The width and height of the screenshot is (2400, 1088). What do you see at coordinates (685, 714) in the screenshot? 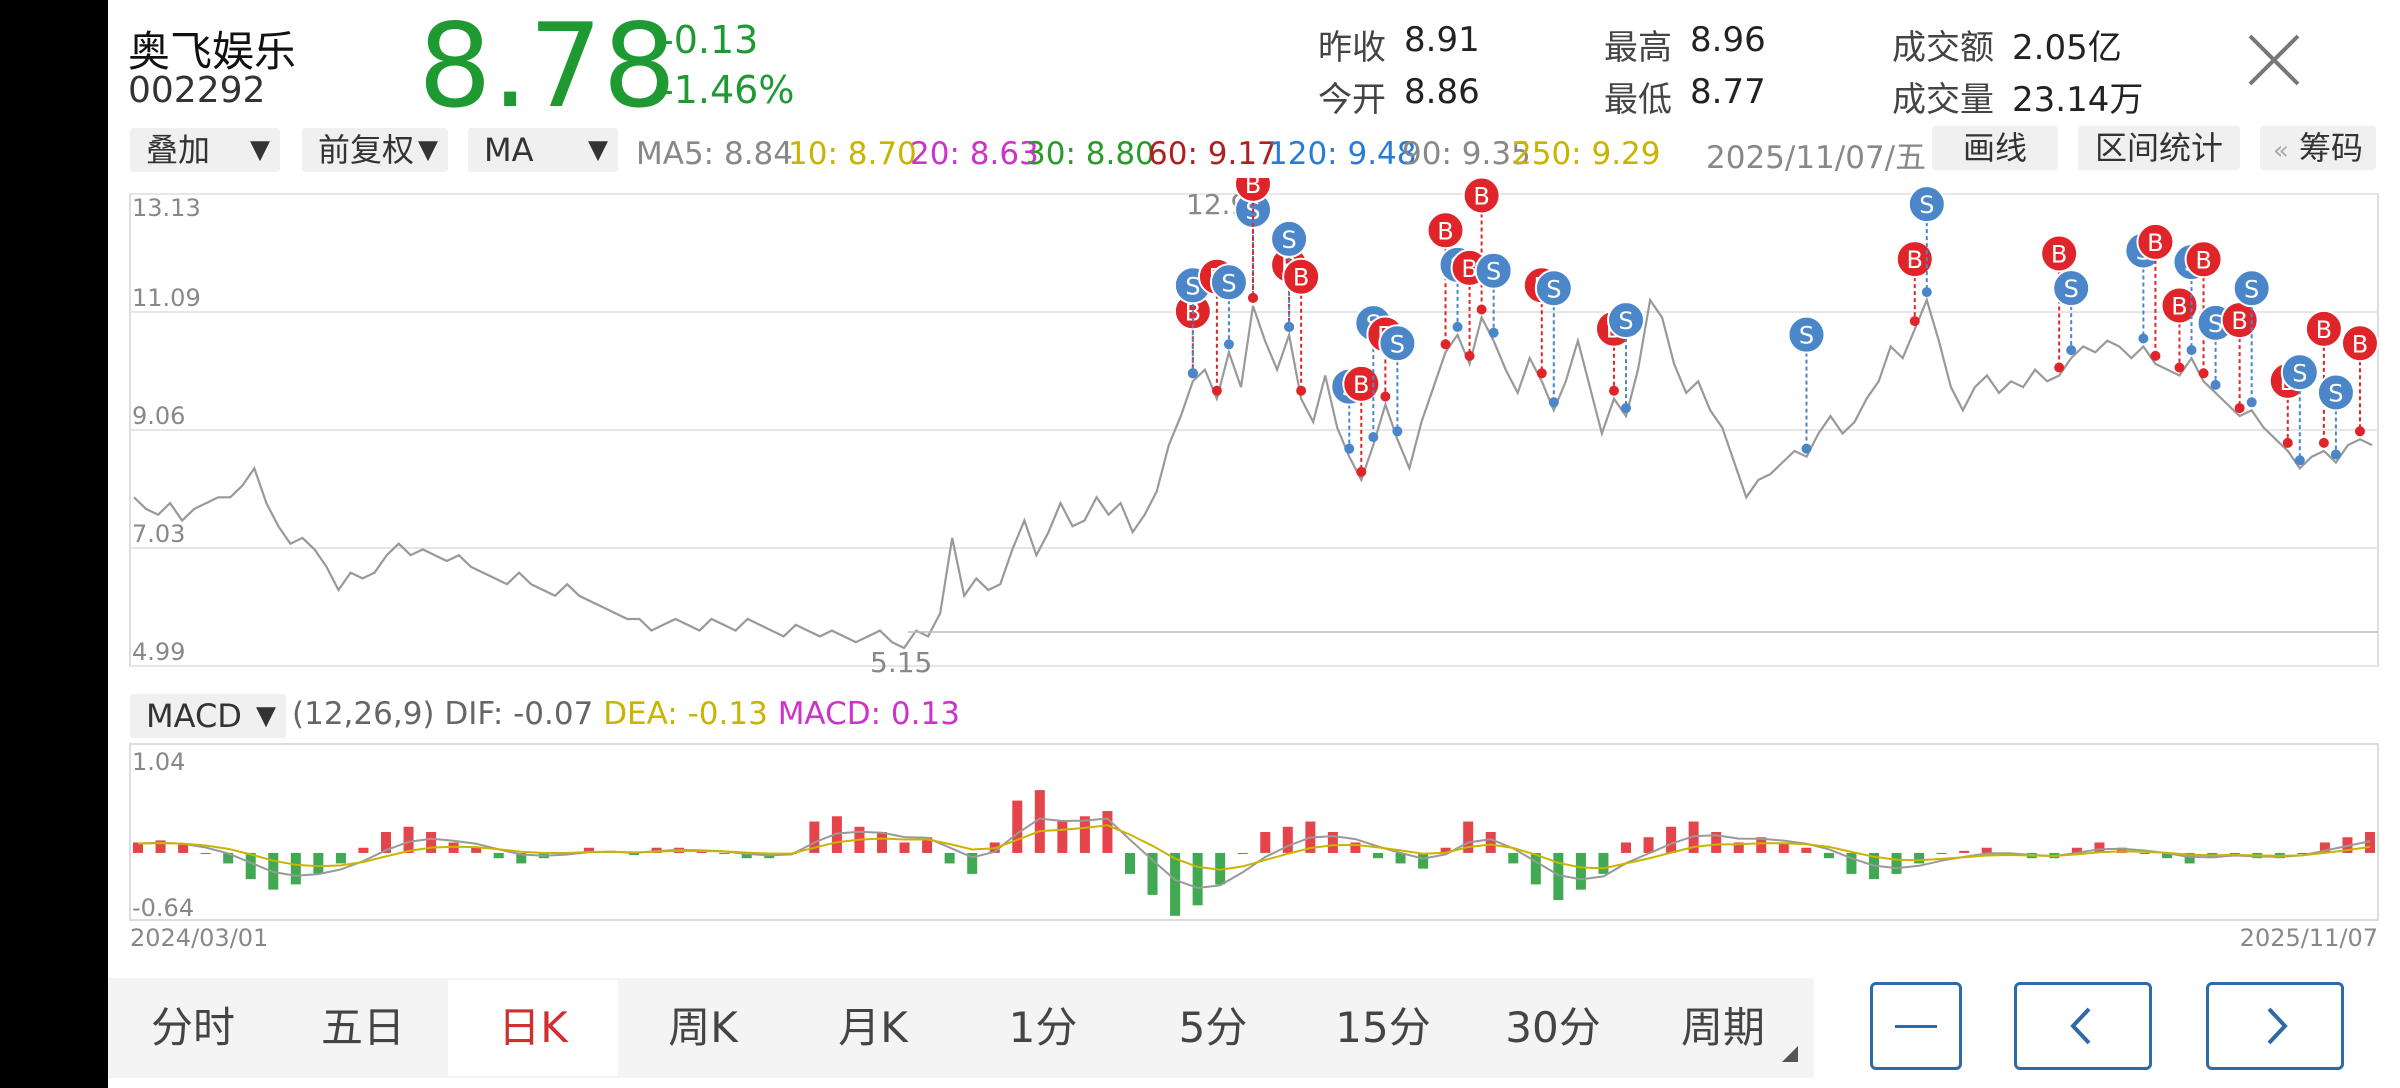
I see `dea-value: DEA: -0.13` at bounding box center [685, 714].